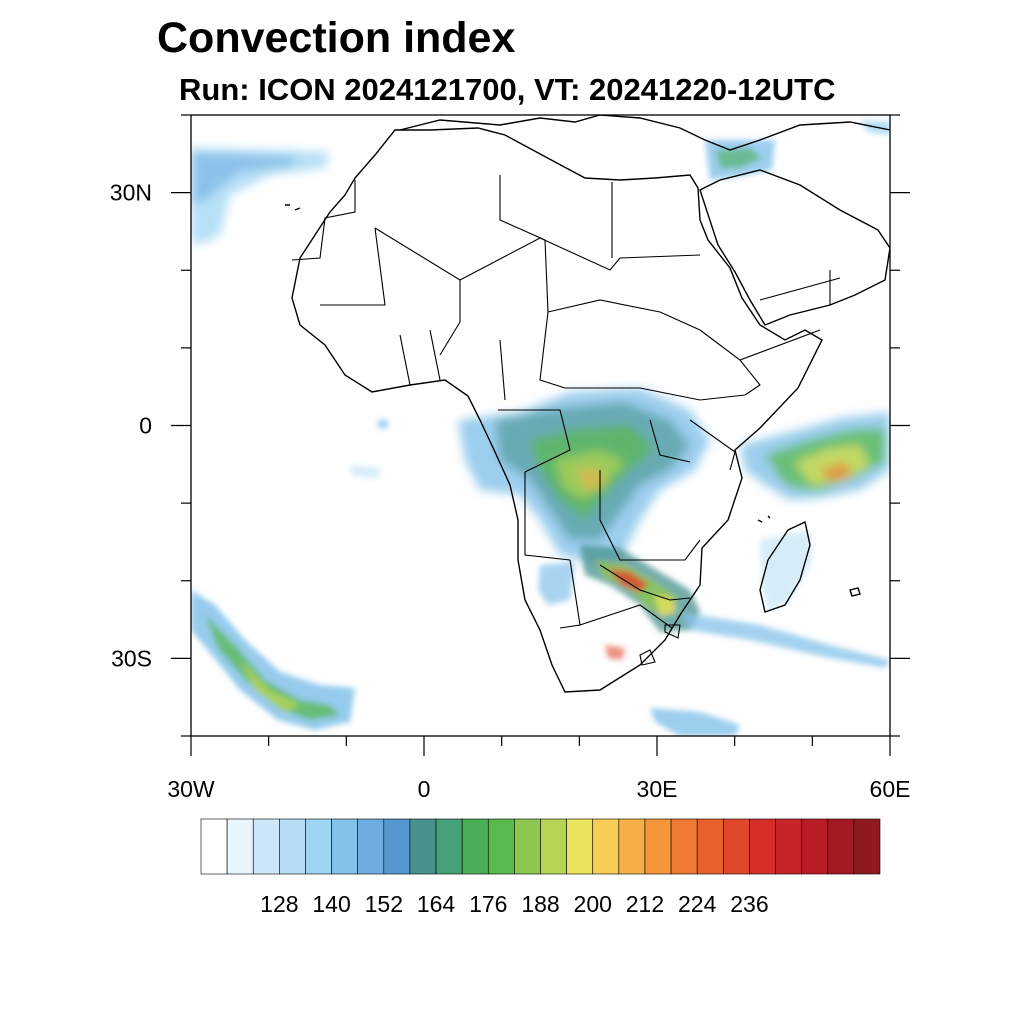  I want to click on latitude-tick-labels: 30N 0 30S, so click(131, 426).